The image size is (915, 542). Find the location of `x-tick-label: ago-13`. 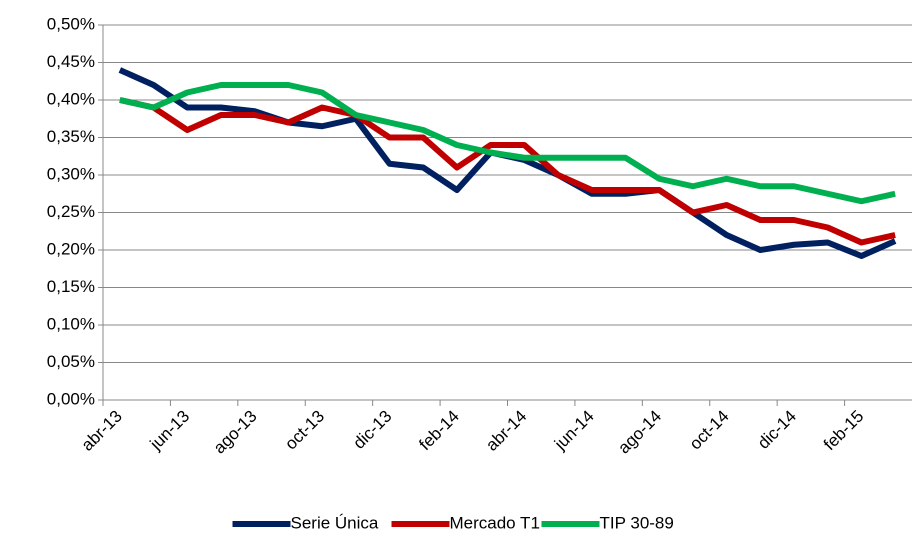

x-tick-label: ago-13 is located at coordinates (235, 432).